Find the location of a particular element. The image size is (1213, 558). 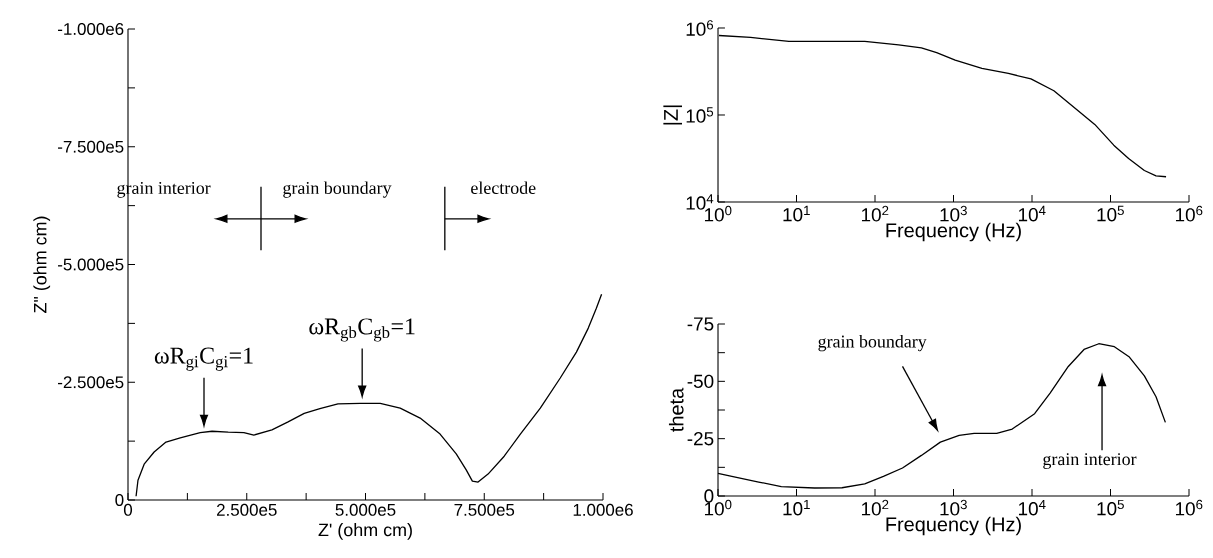

y-tick-label: 10$^{6}$ is located at coordinates (700, 28).